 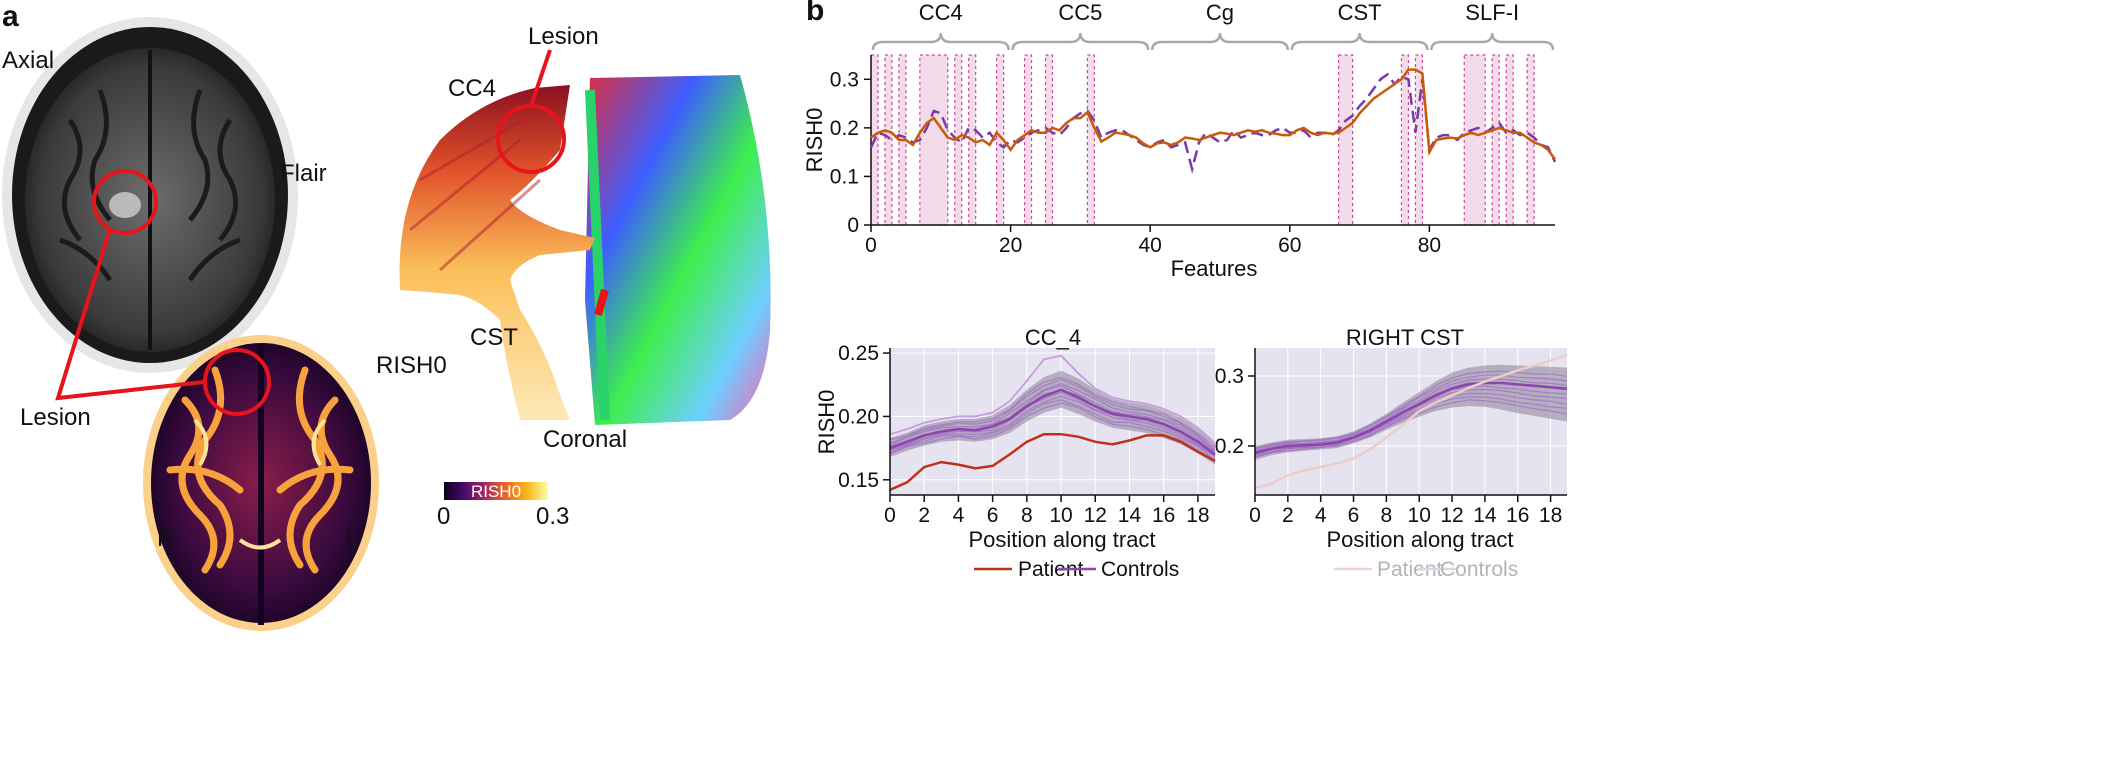 I want to click on group-label-cst: CST, so click(x=1360, y=12).